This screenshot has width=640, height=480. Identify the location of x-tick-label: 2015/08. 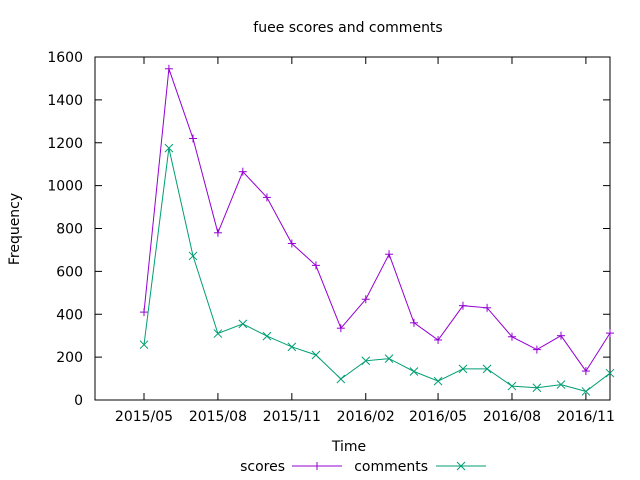
(218, 417).